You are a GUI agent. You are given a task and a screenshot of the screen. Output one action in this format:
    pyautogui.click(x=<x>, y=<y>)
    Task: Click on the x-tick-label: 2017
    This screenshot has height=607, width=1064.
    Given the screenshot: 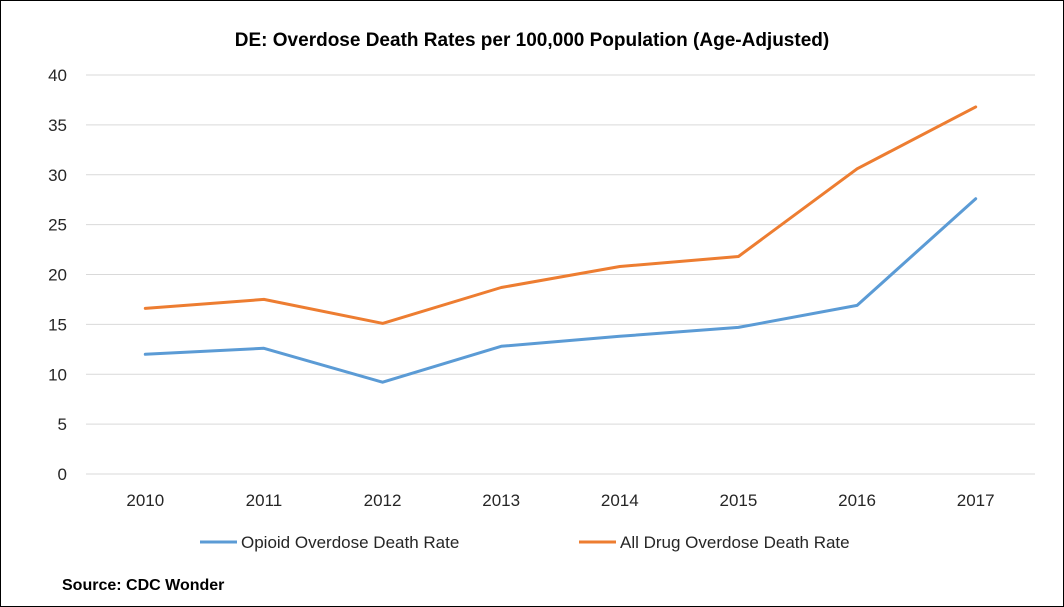 What is the action you would take?
    pyautogui.click(x=976, y=500)
    